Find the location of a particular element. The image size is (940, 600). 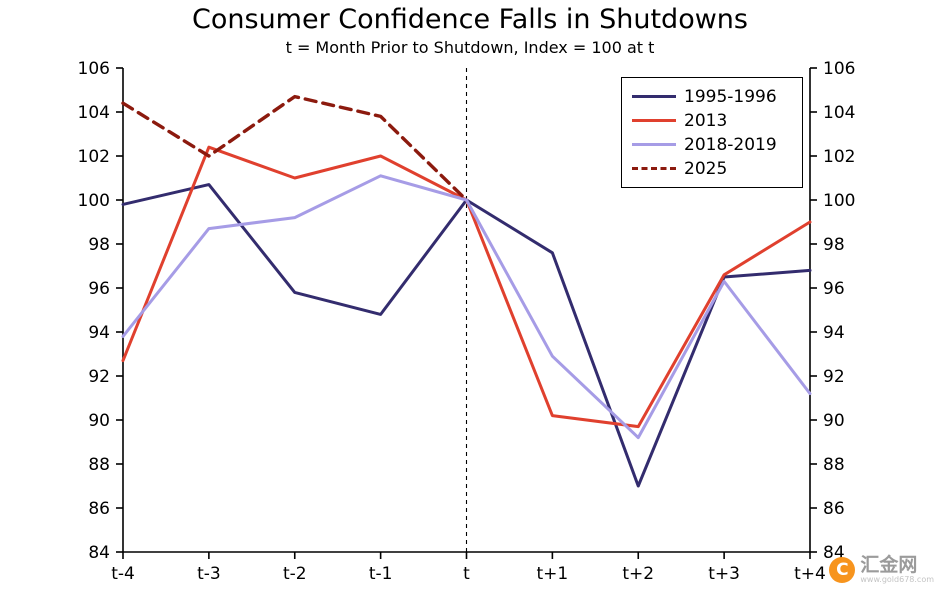

x-tick-label: t-2 is located at coordinates (295, 574).